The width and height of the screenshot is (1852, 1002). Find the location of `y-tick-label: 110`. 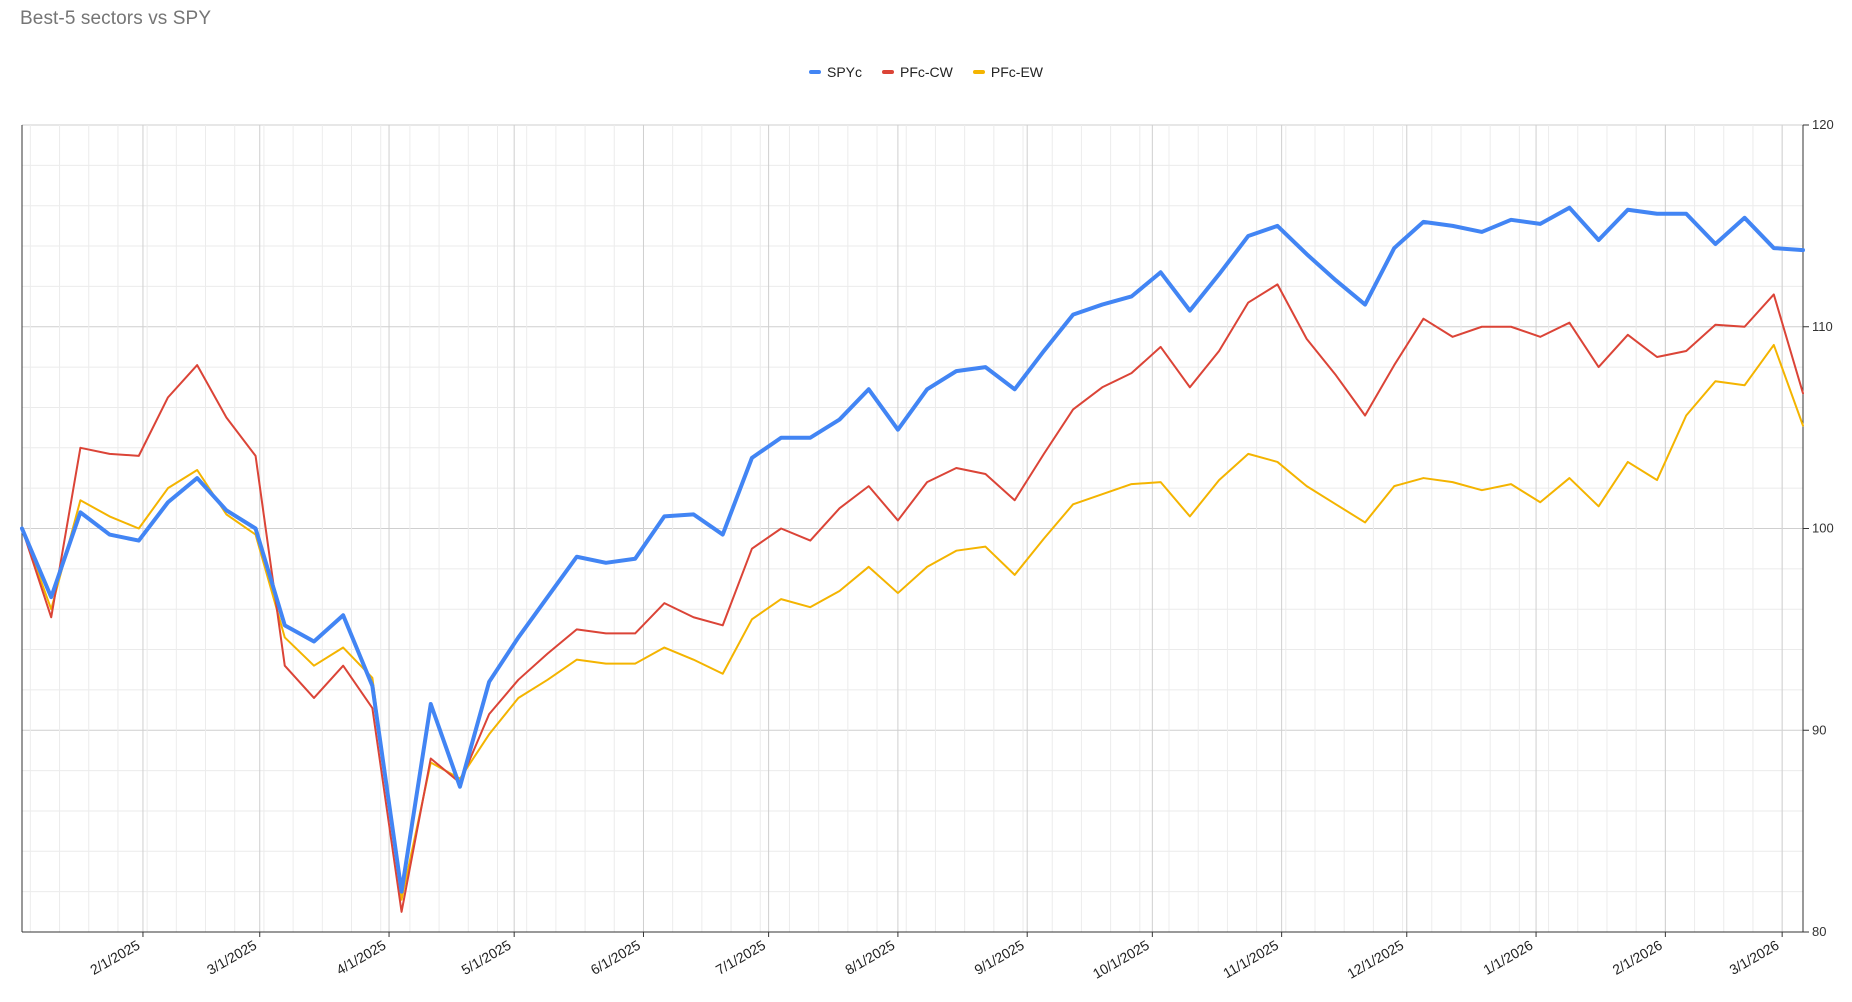

y-tick-label: 110 is located at coordinates (1822, 326).